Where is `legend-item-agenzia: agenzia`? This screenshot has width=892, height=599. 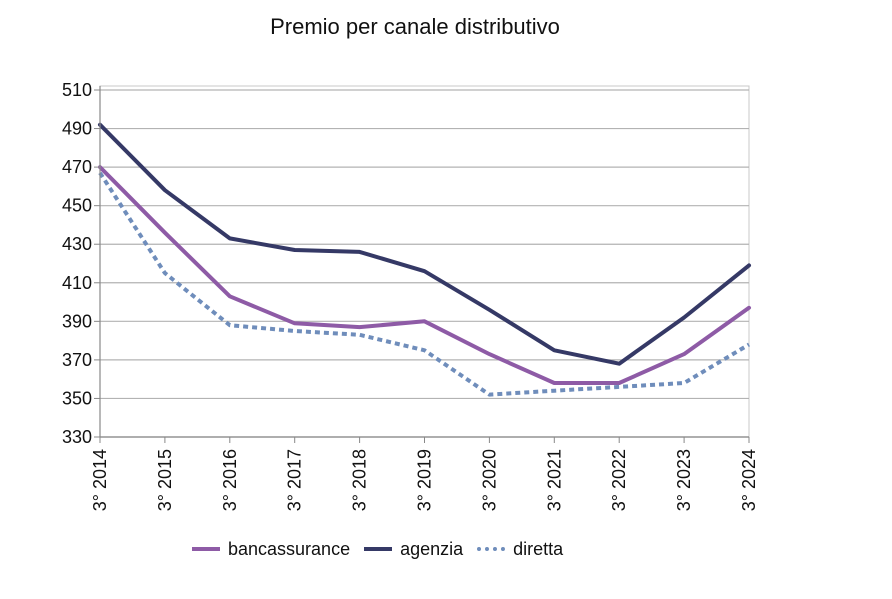
legend-item-agenzia: agenzia is located at coordinates (413, 549).